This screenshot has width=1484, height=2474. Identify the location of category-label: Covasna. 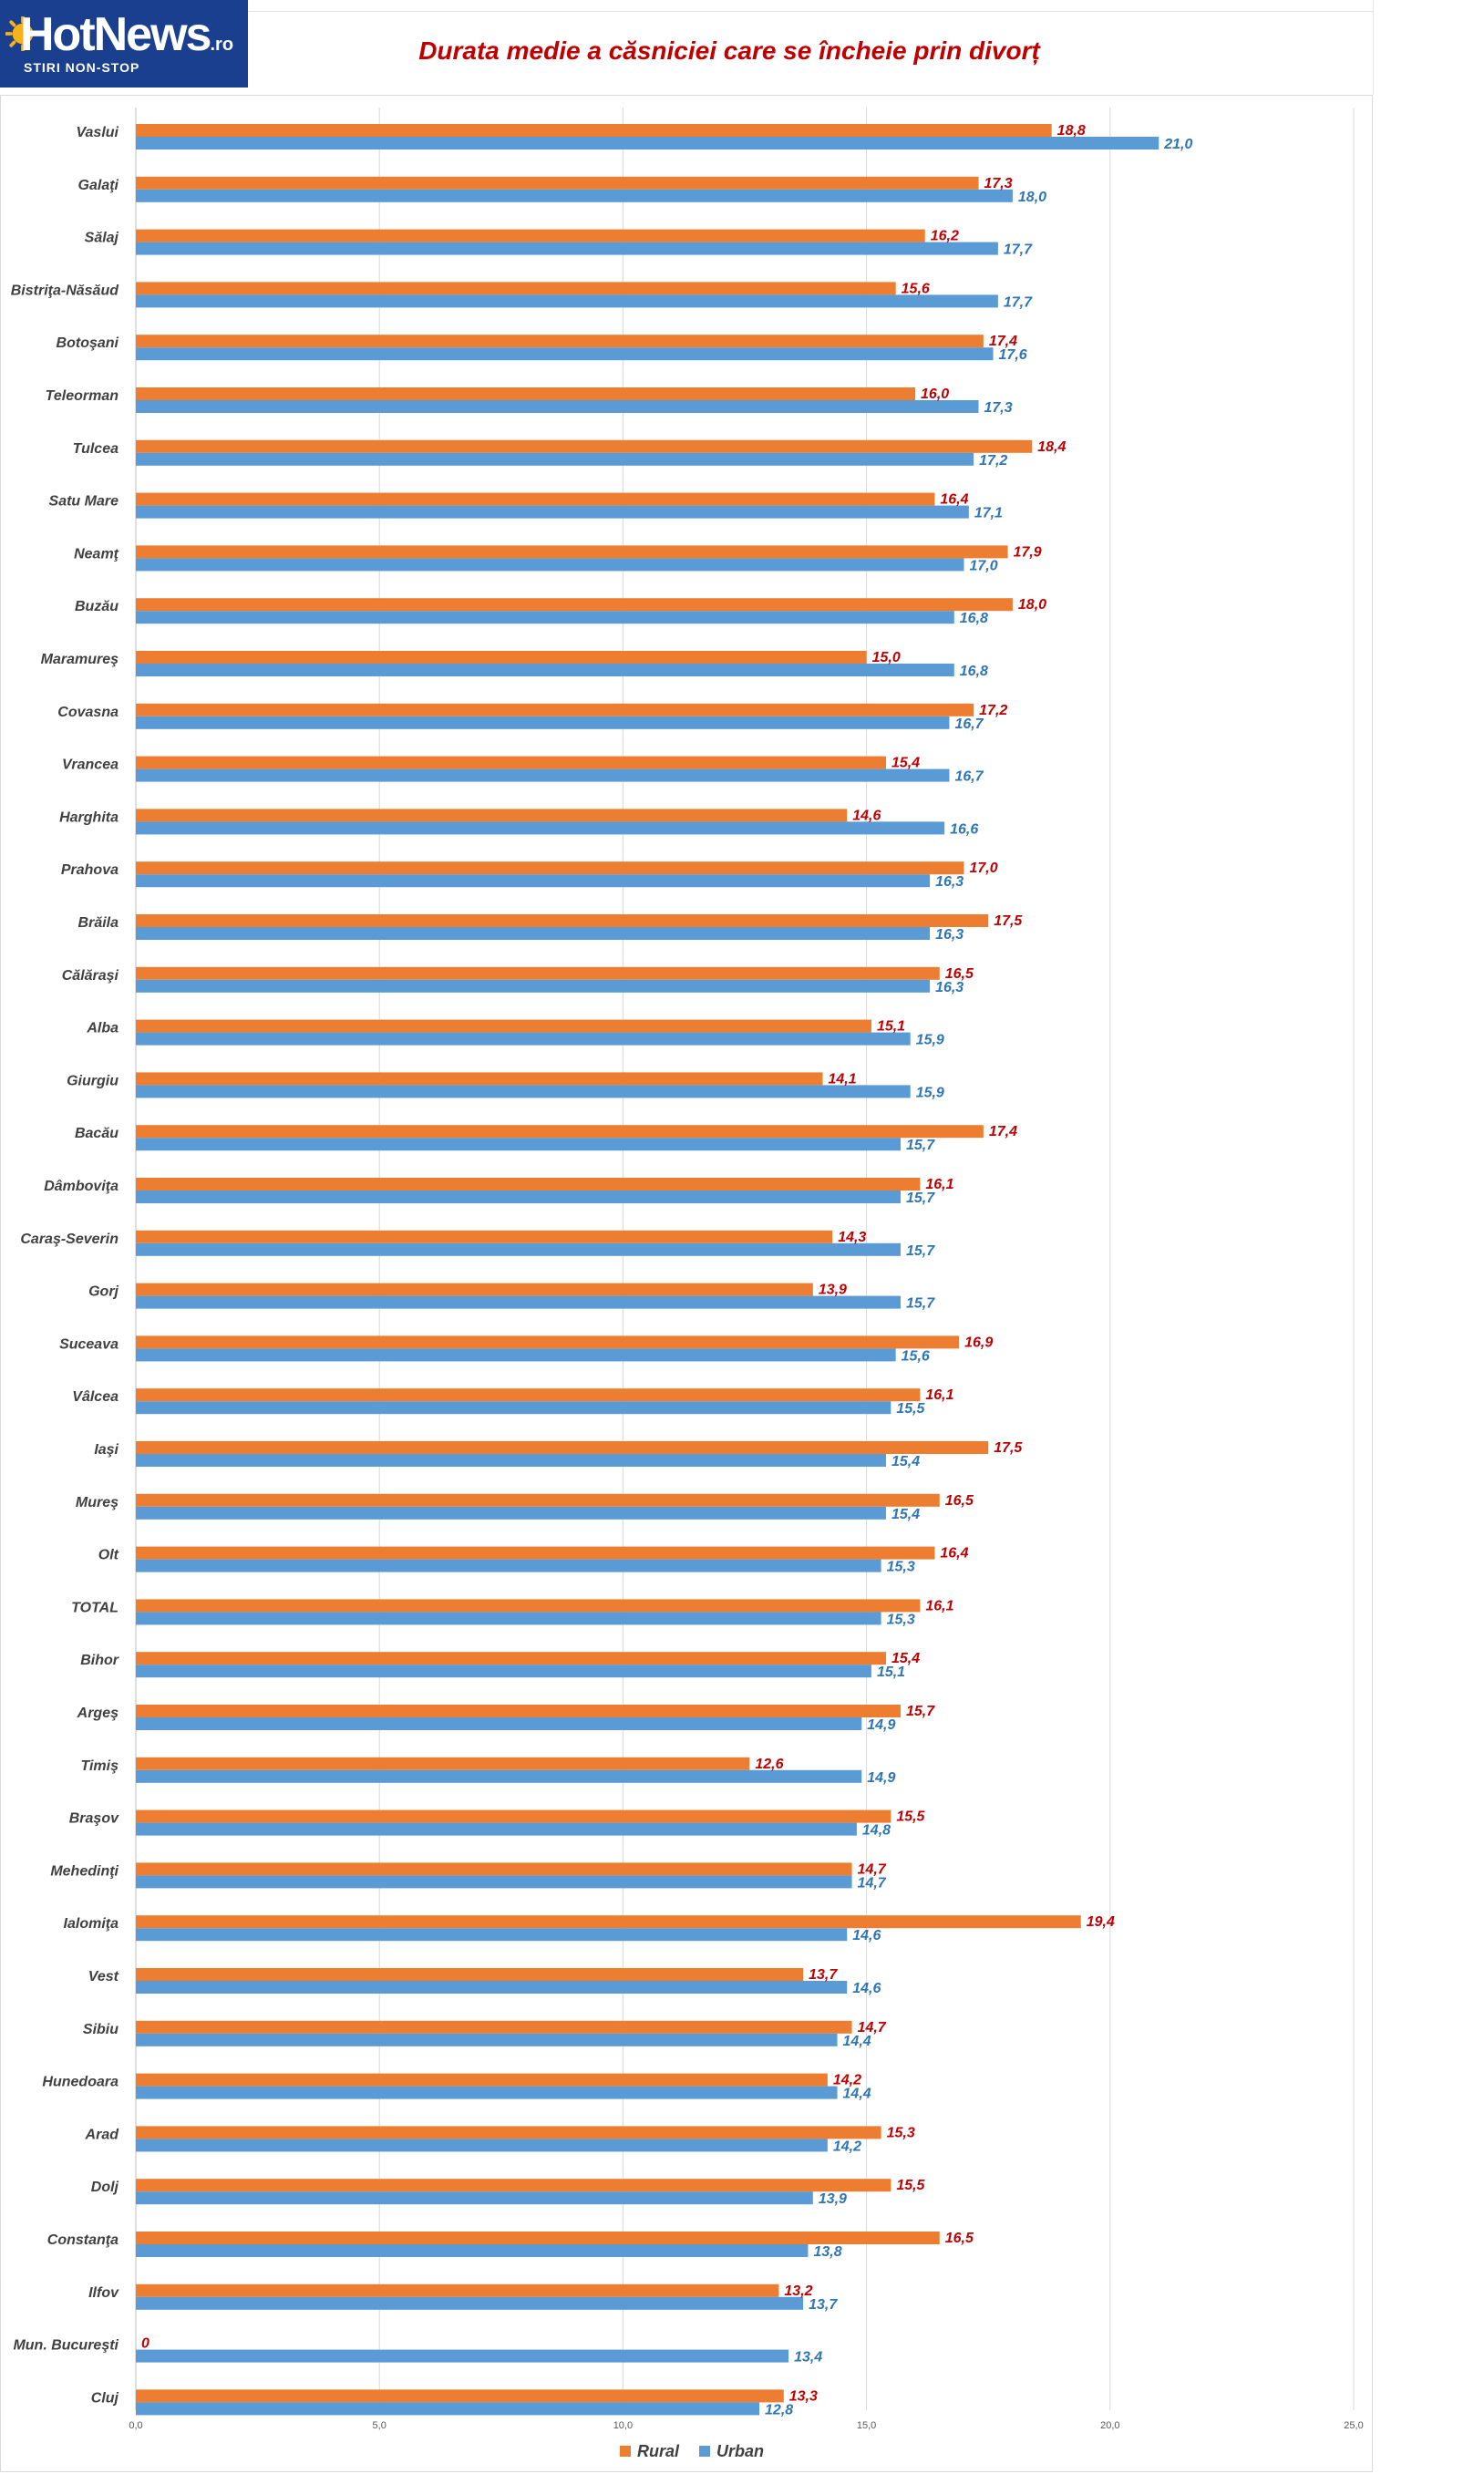
(88, 712).